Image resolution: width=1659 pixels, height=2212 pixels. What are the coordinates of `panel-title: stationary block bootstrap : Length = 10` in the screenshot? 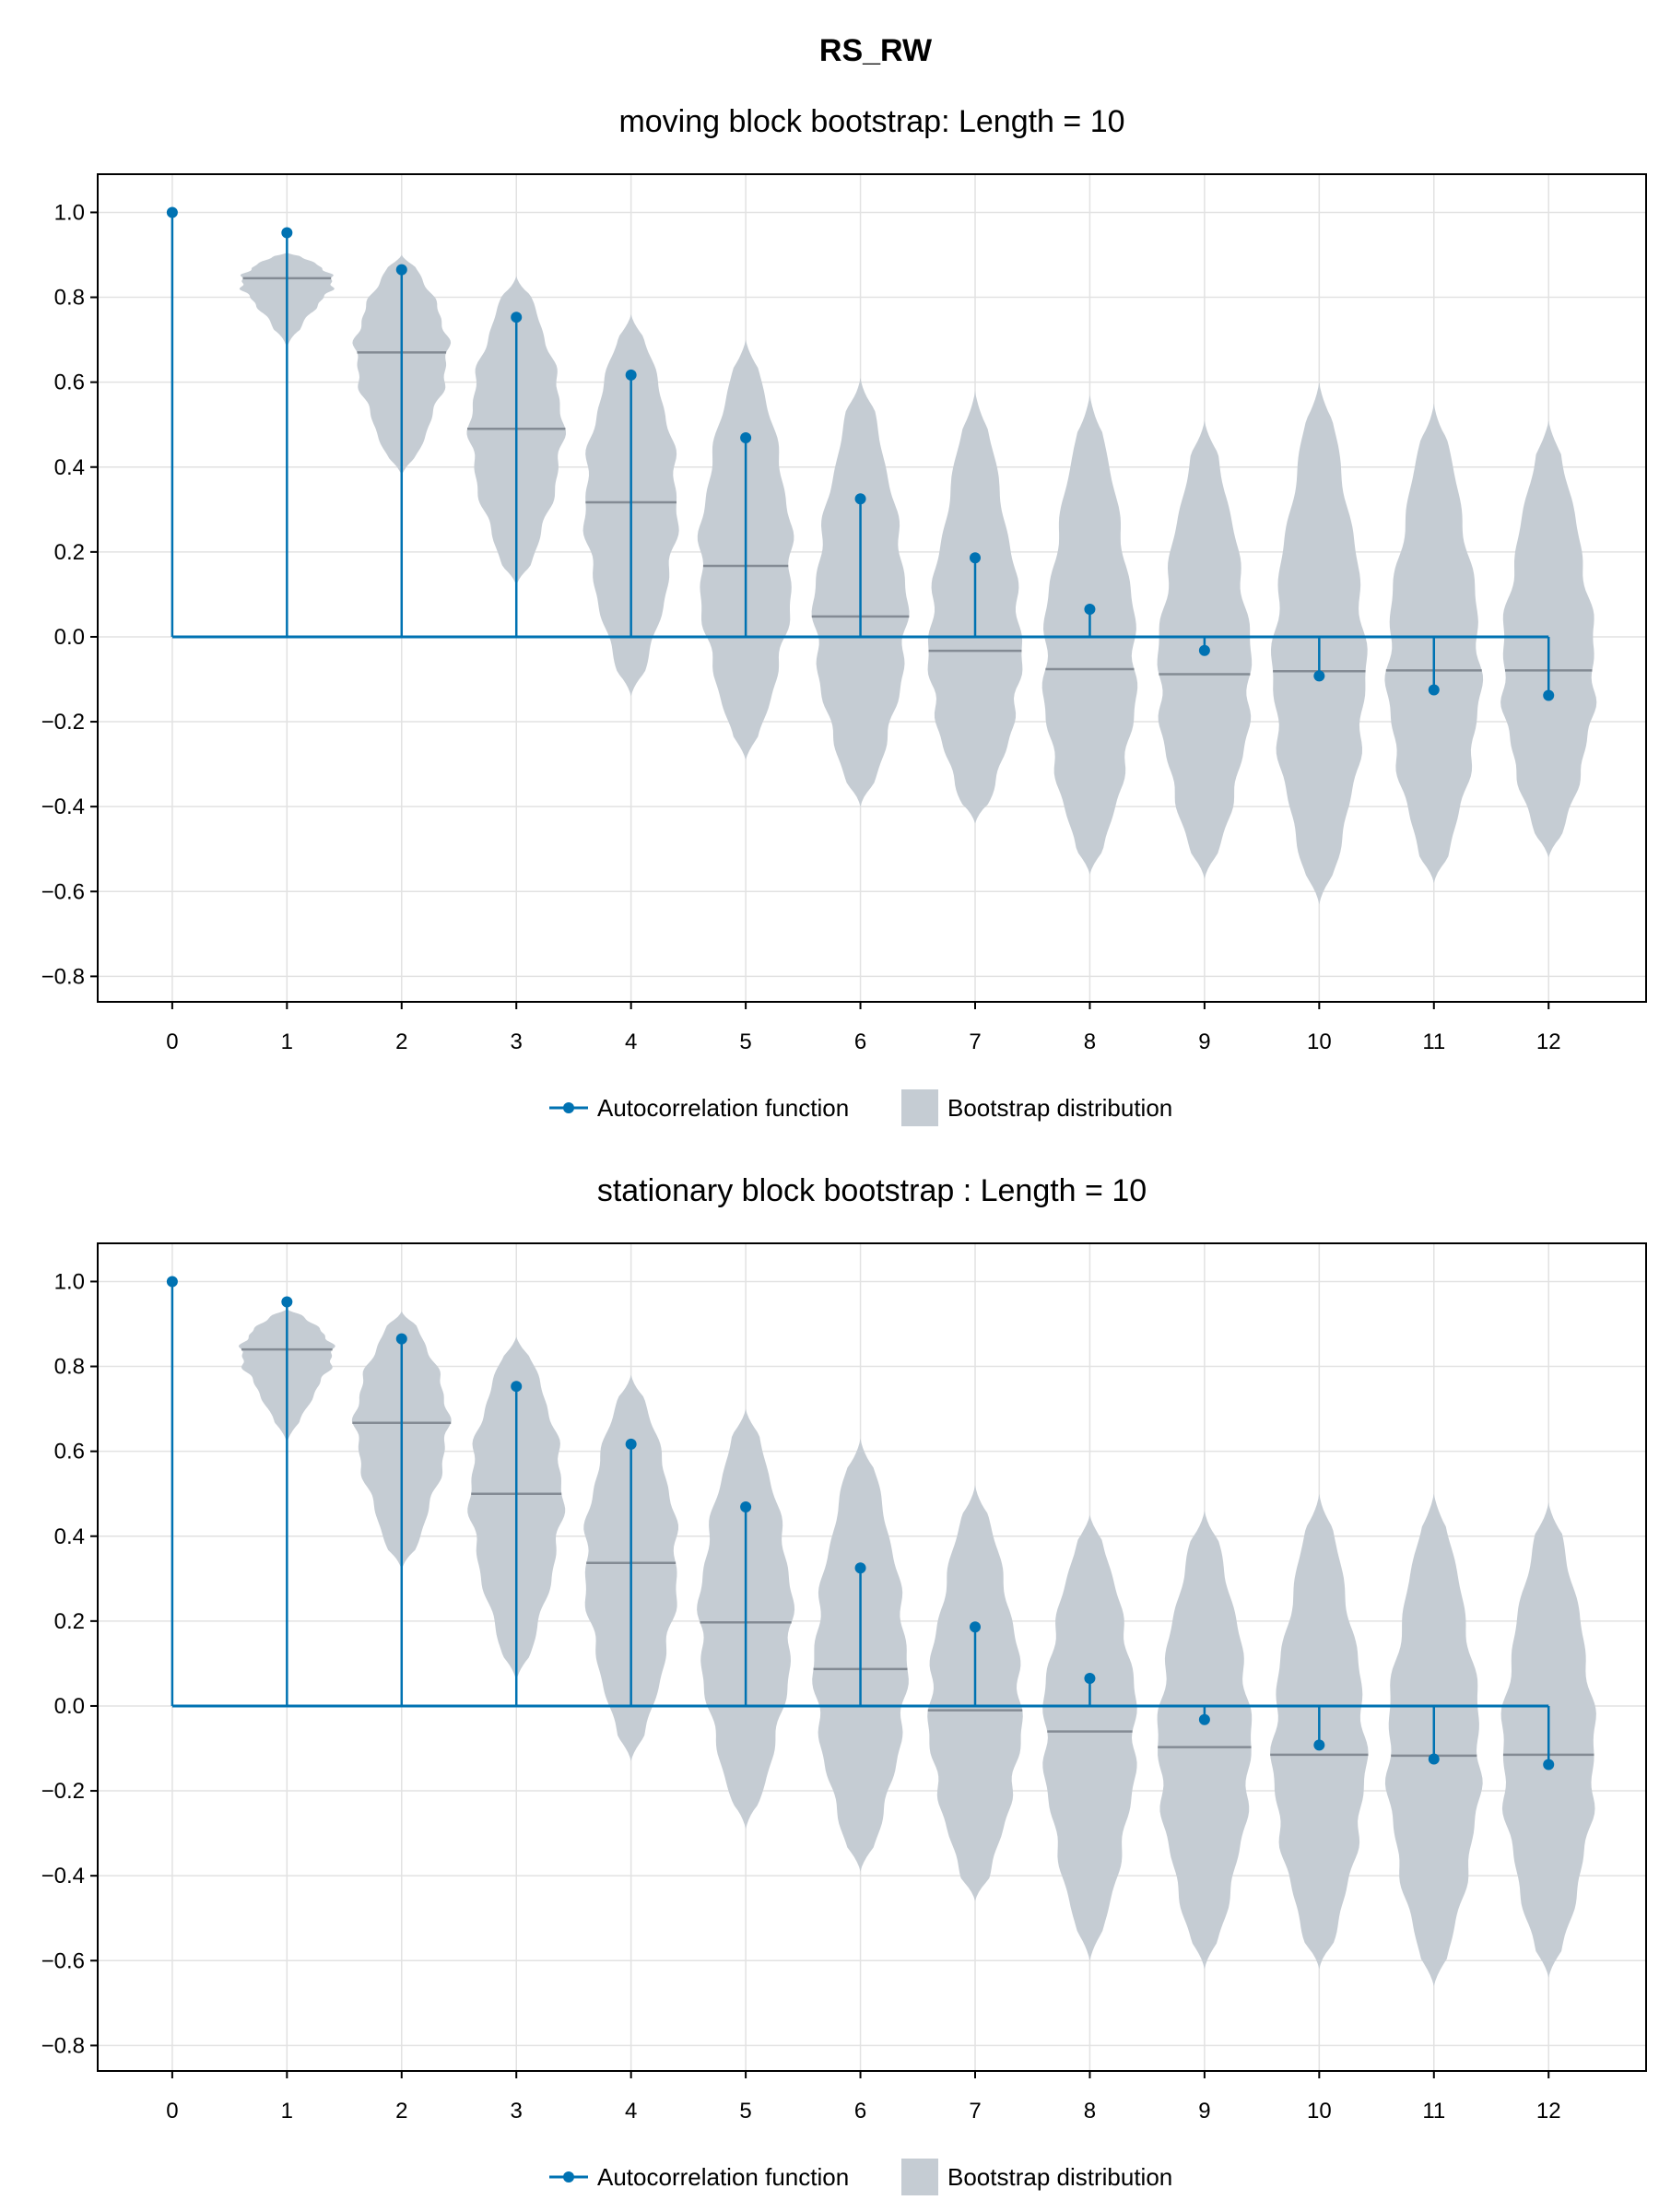 It's located at (872, 1190).